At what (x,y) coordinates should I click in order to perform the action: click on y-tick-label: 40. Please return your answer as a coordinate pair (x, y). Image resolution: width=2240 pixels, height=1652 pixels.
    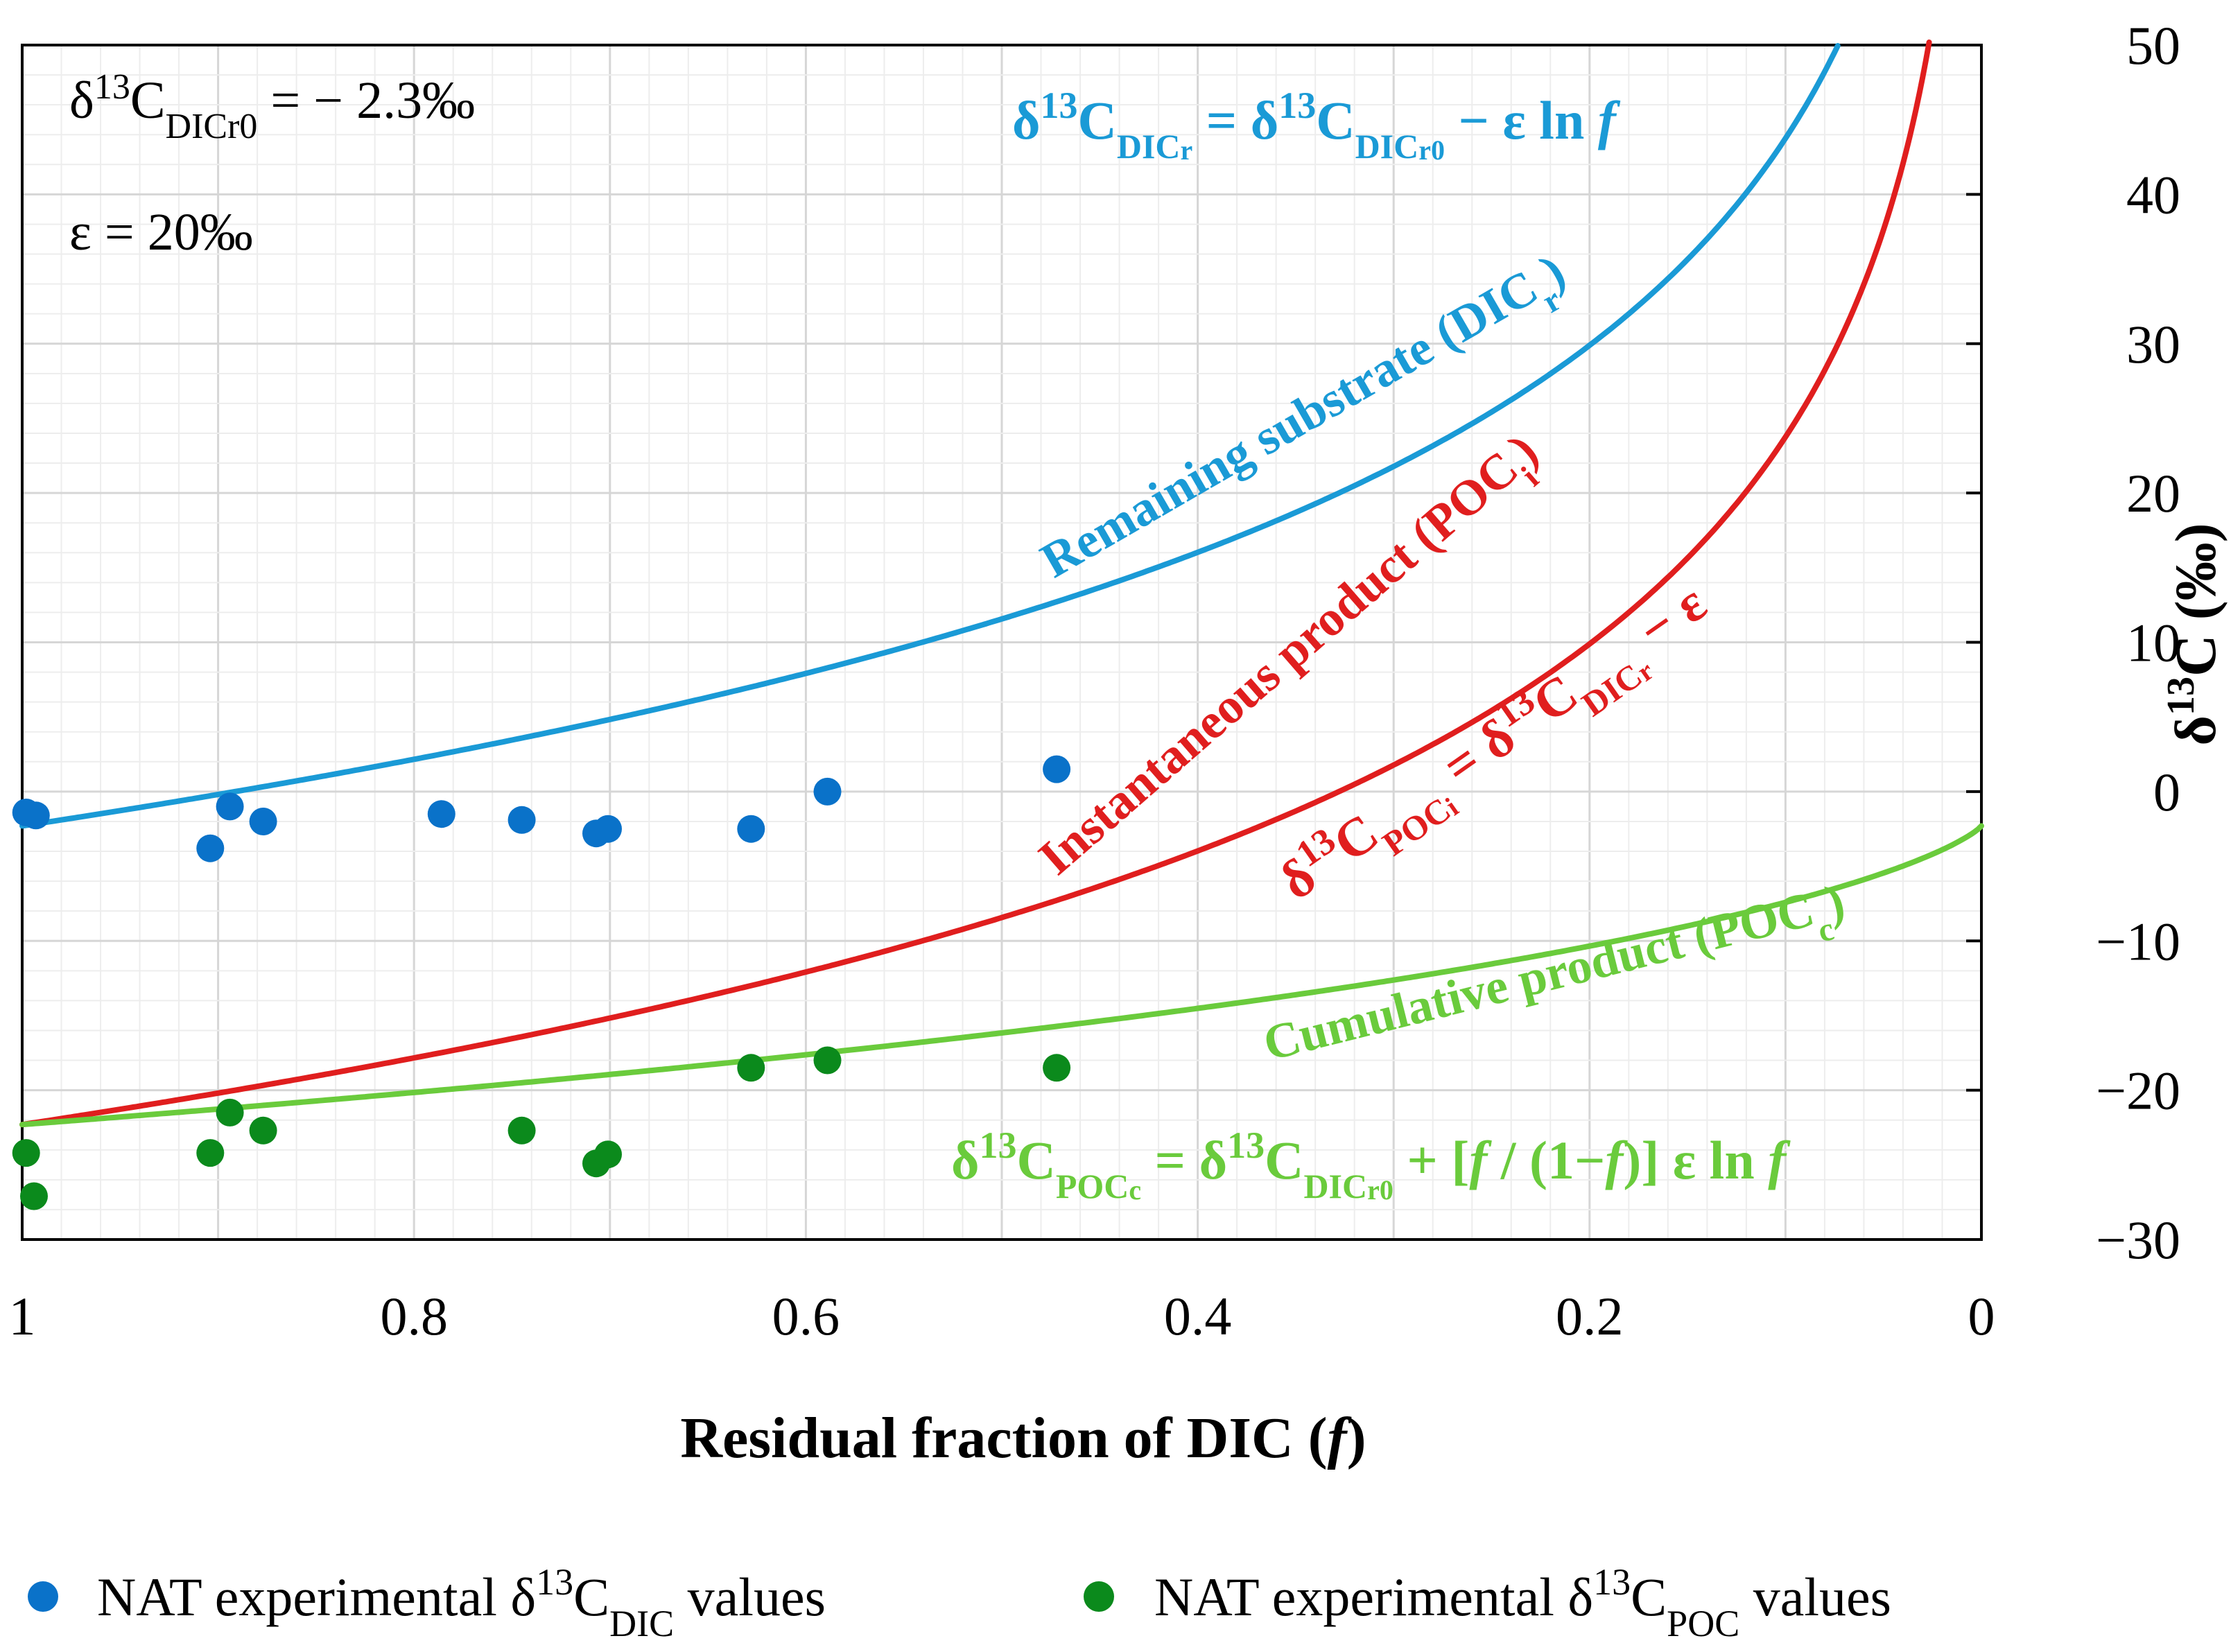
    Looking at the image, I should click on (2153, 194).